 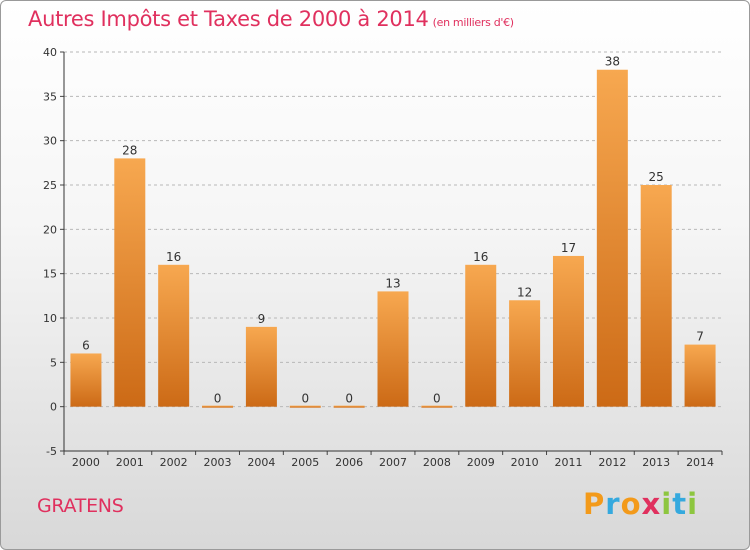 What do you see at coordinates (656, 177) in the screenshot?
I see `value-label-2013: 25` at bounding box center [656, 177].